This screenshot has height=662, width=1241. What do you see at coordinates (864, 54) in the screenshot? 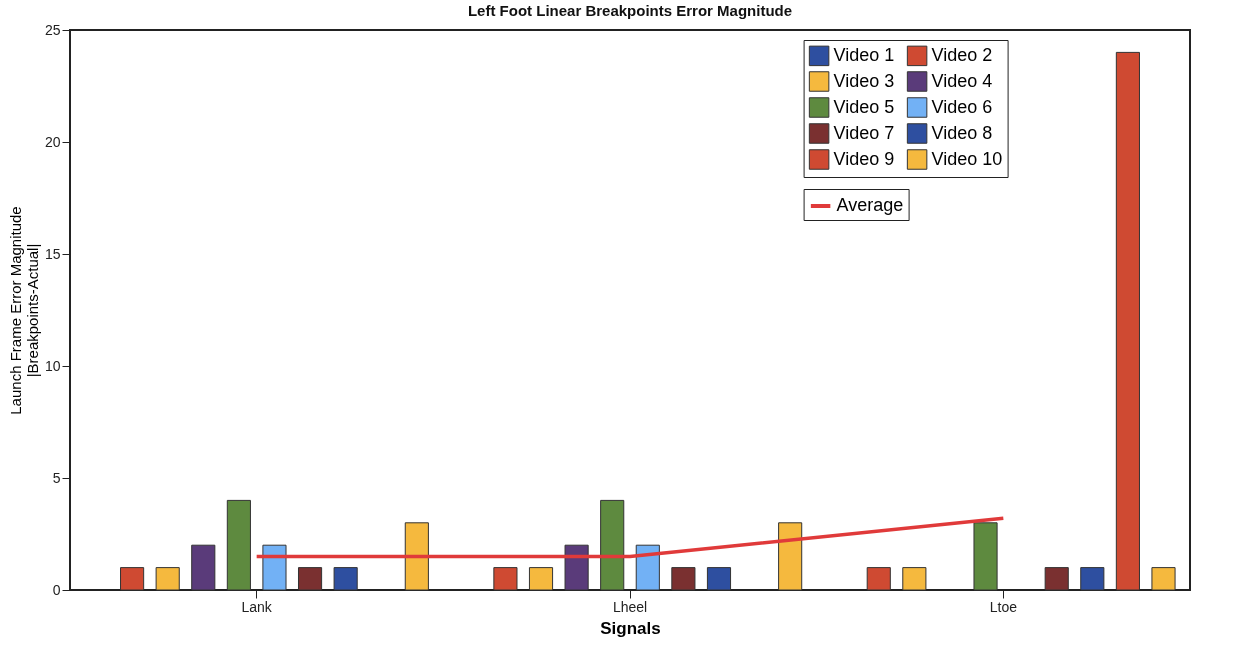
I see `legend-label: Video 1` at bounding box center [864, 54].